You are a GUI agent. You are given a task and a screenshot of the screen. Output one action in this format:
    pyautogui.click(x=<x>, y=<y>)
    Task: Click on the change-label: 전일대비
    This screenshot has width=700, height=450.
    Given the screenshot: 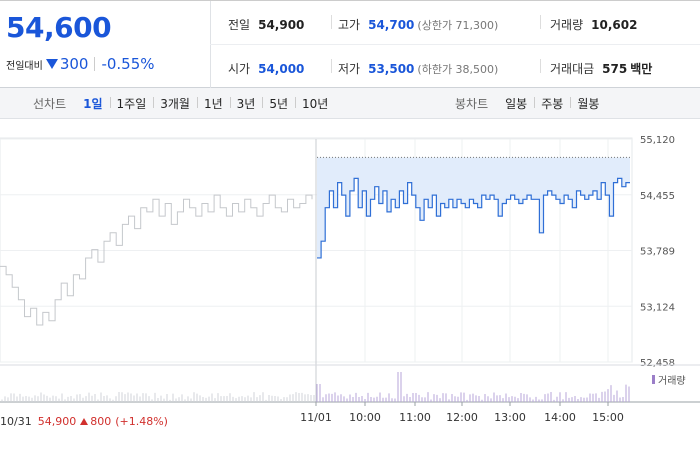 What is the action you would take?
    pyautogui.click(x=24, y=66)
    